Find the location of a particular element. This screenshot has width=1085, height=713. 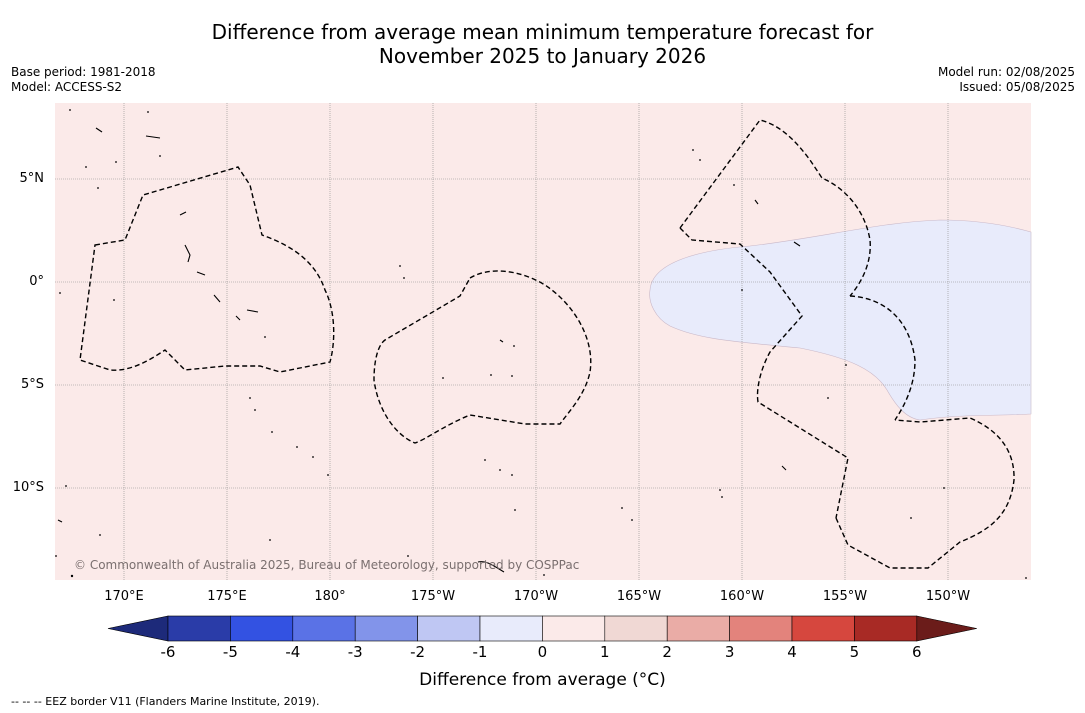

lat-label-5s: 5°S is located at coordinates (32, 384).